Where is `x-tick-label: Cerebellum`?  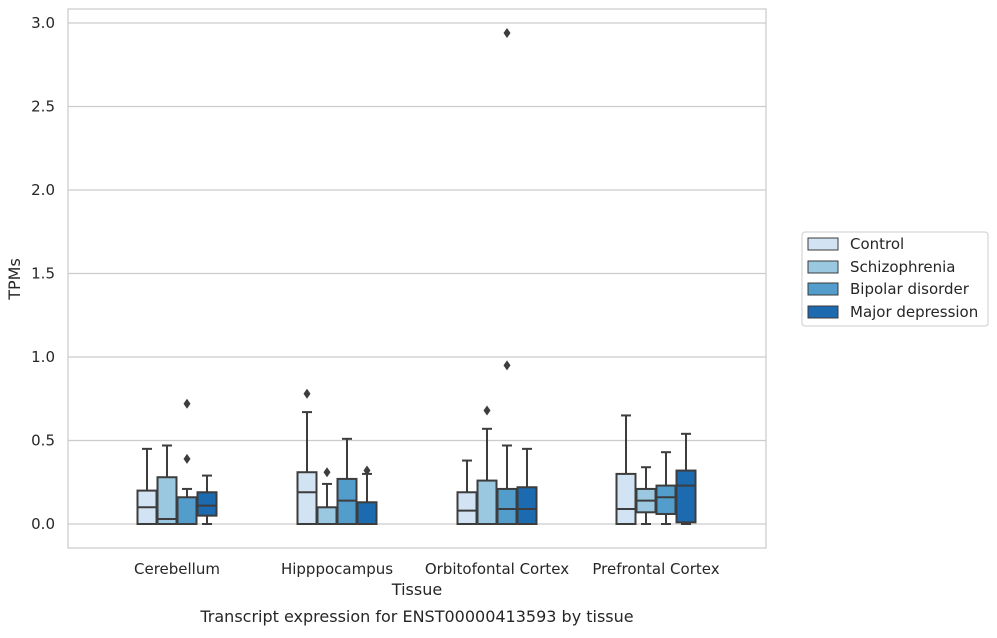
x-tick-label: Cerebellum is located at coordinates (177, 569).